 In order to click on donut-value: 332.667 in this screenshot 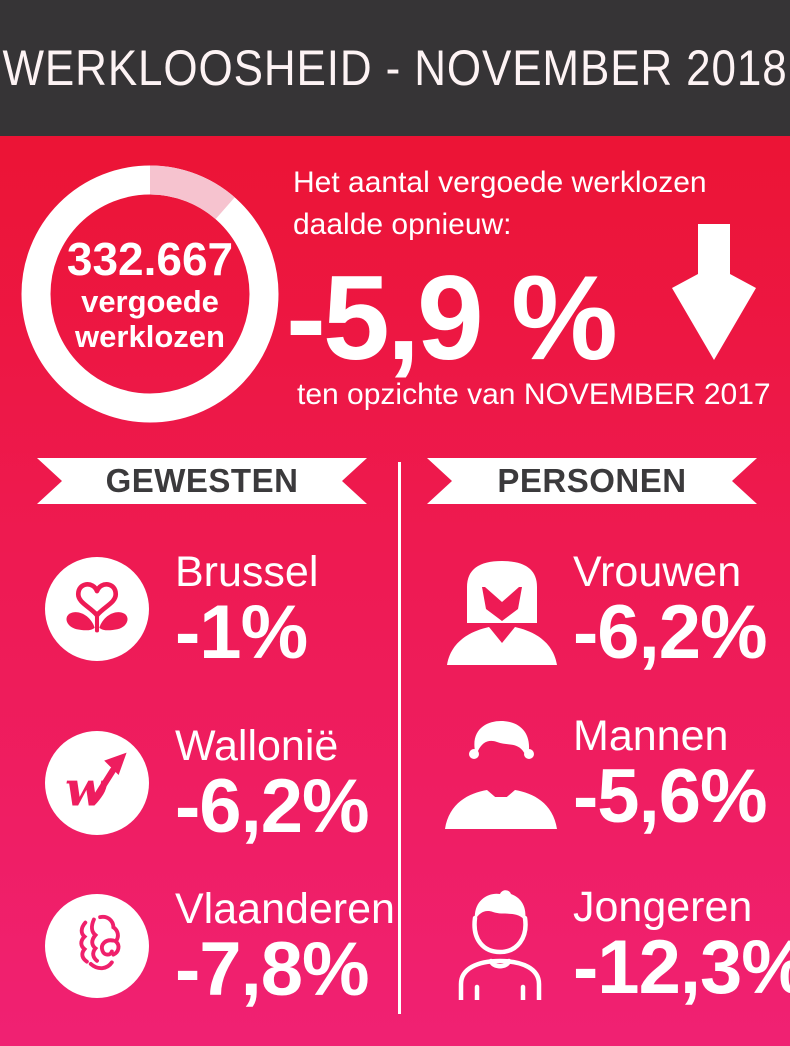, I will do `click(150, 259)`.